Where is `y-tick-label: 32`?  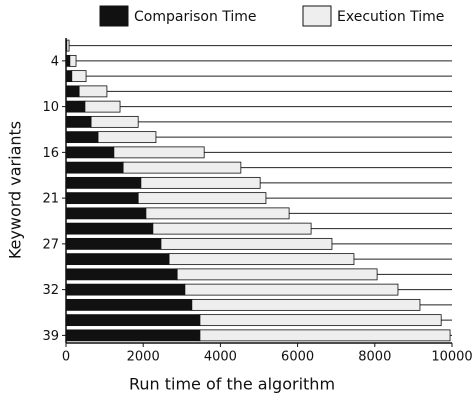 y-tick-label: 32 is located at coordinates (50, 290).